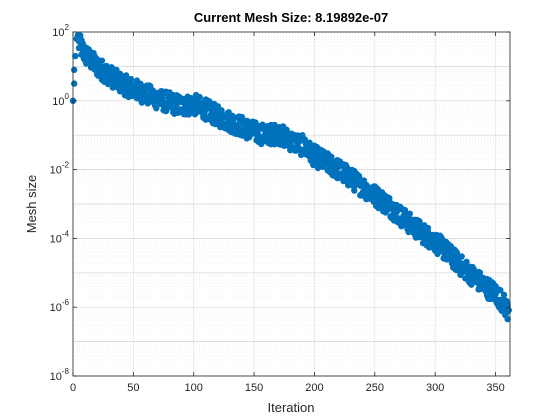 The width and height of the screenshot is (560, 420). What do you see at coordinates (314, 388) in the screenshot?
I see `x-tick-label: 200` at bounding box center [314, 388].